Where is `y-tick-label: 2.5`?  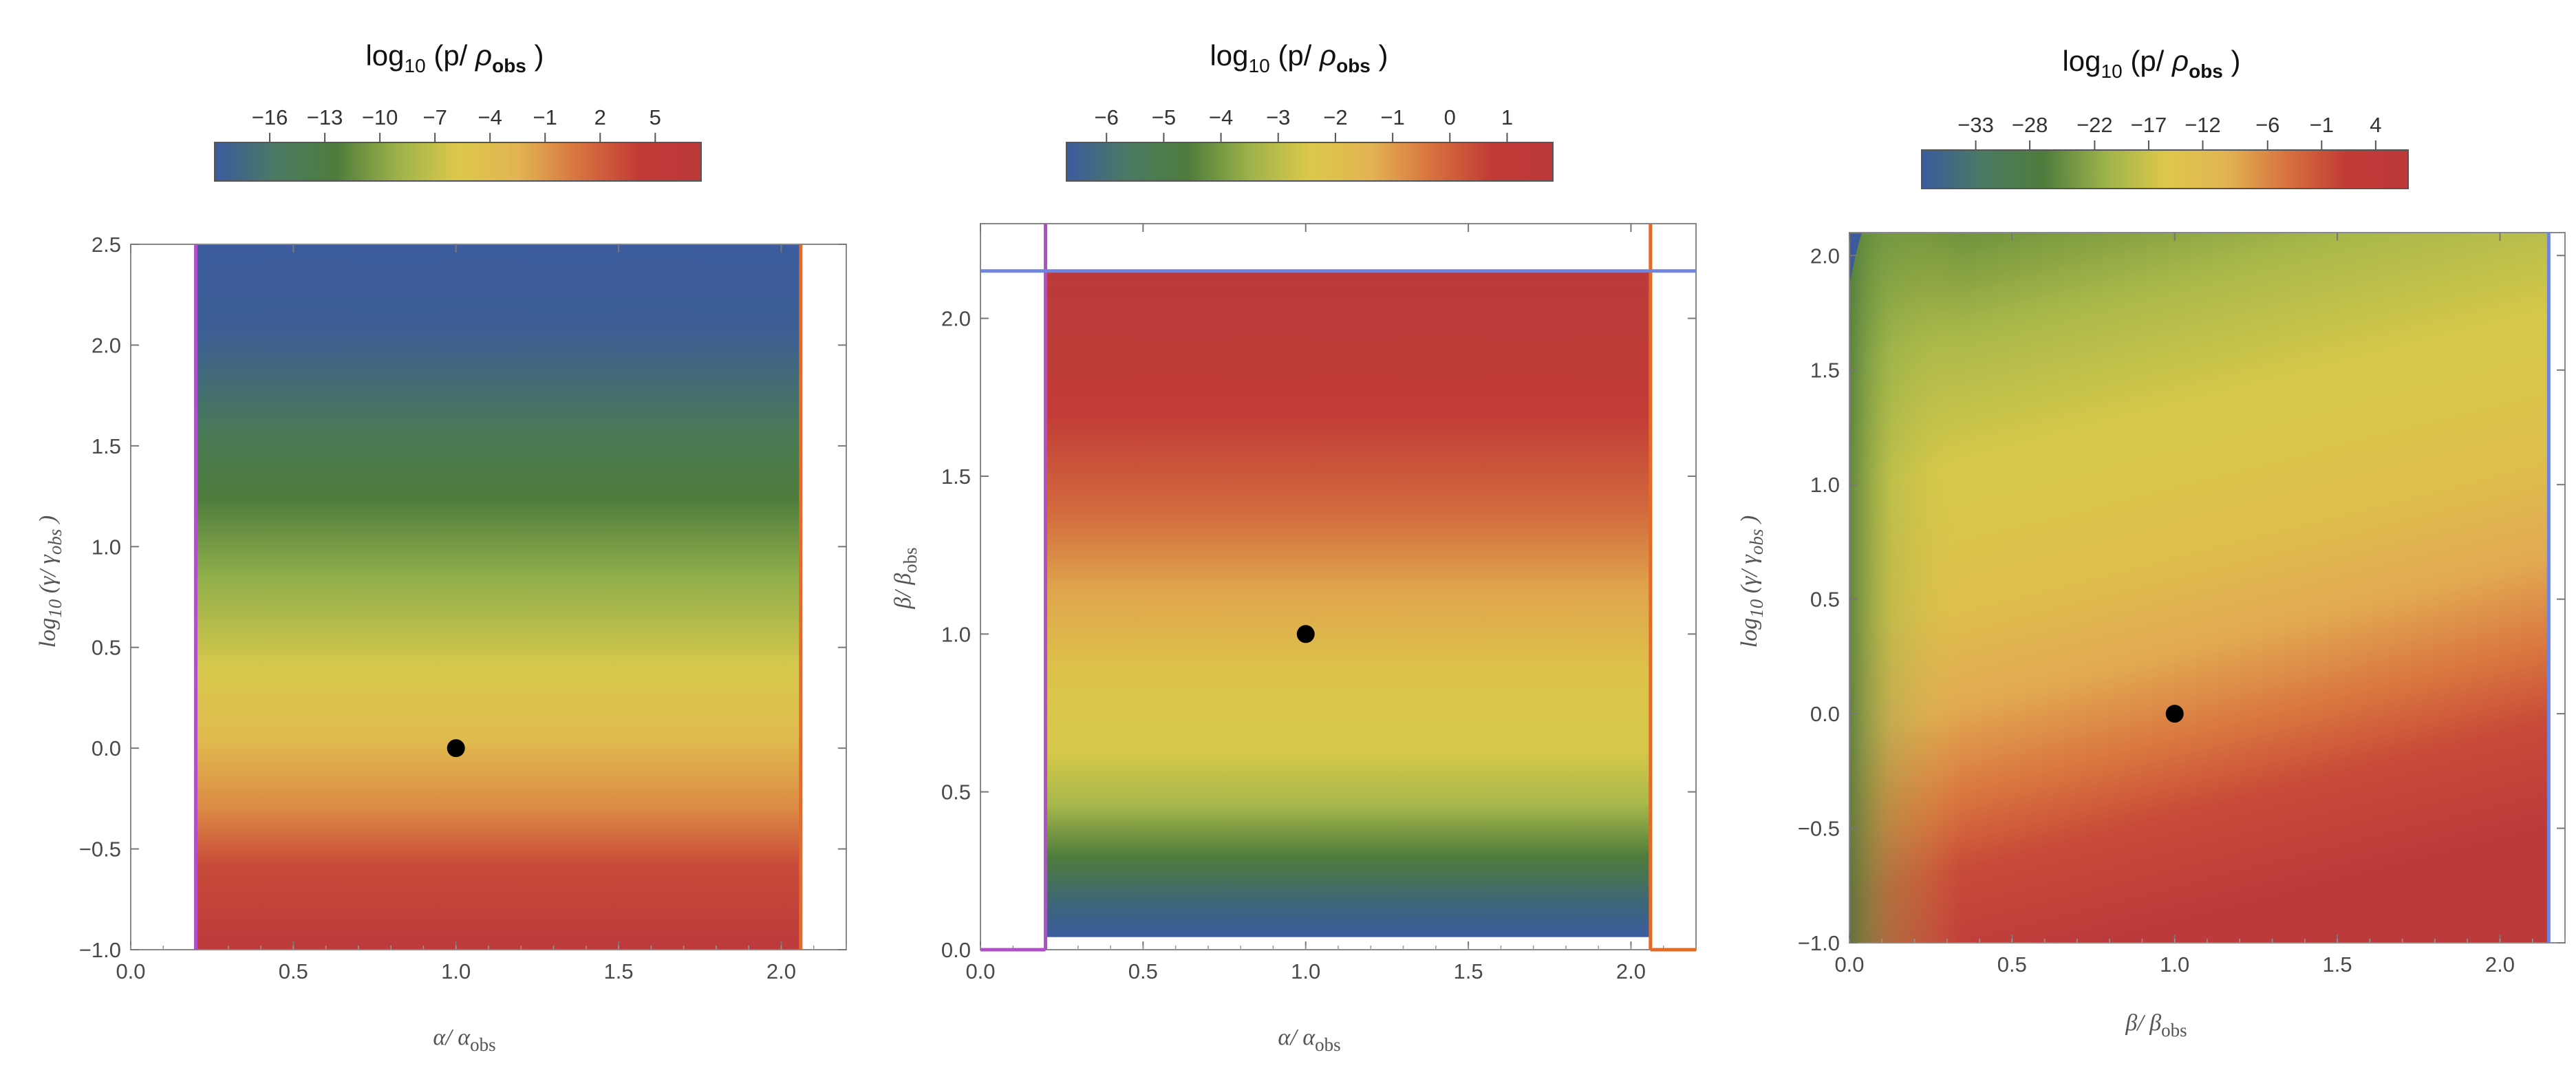 y-tick-label: 2.5 is located at coordinates (106, 245).